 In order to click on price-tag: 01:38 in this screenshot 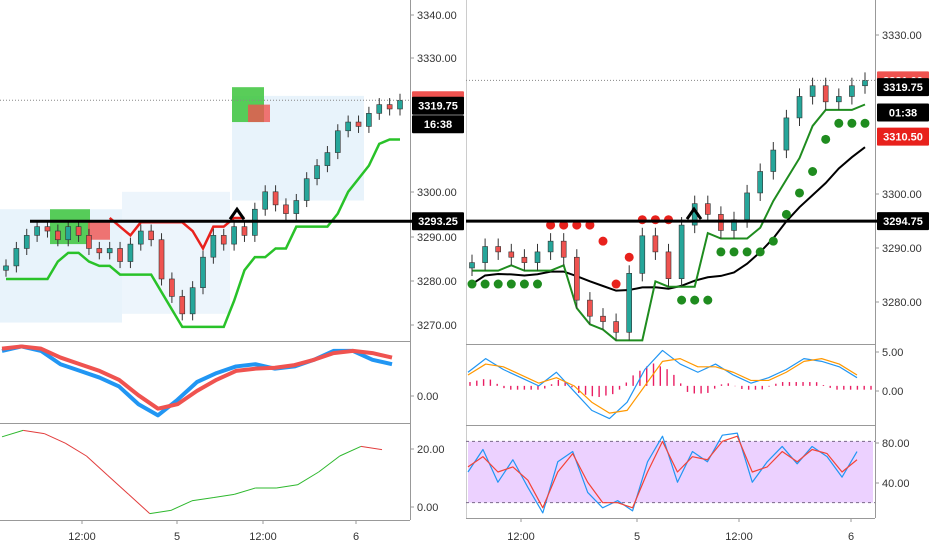, I will do `click(903, 112)`.